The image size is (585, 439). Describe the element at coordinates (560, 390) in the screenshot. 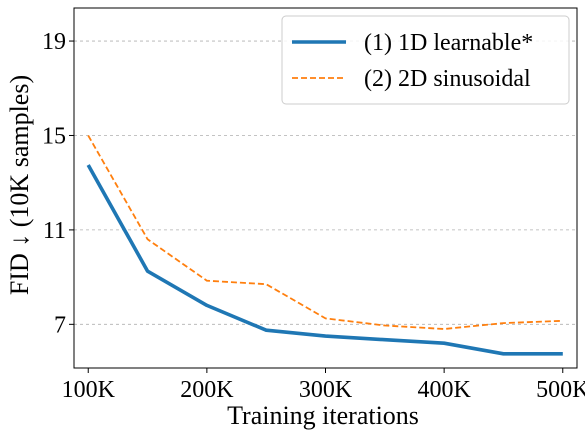

I see `x-tick-label: 500K` at that location.